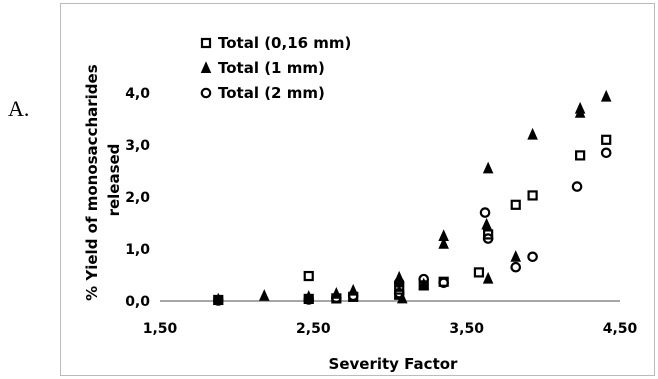  I want to click on legend-marker-triangle, so click(206, 67).